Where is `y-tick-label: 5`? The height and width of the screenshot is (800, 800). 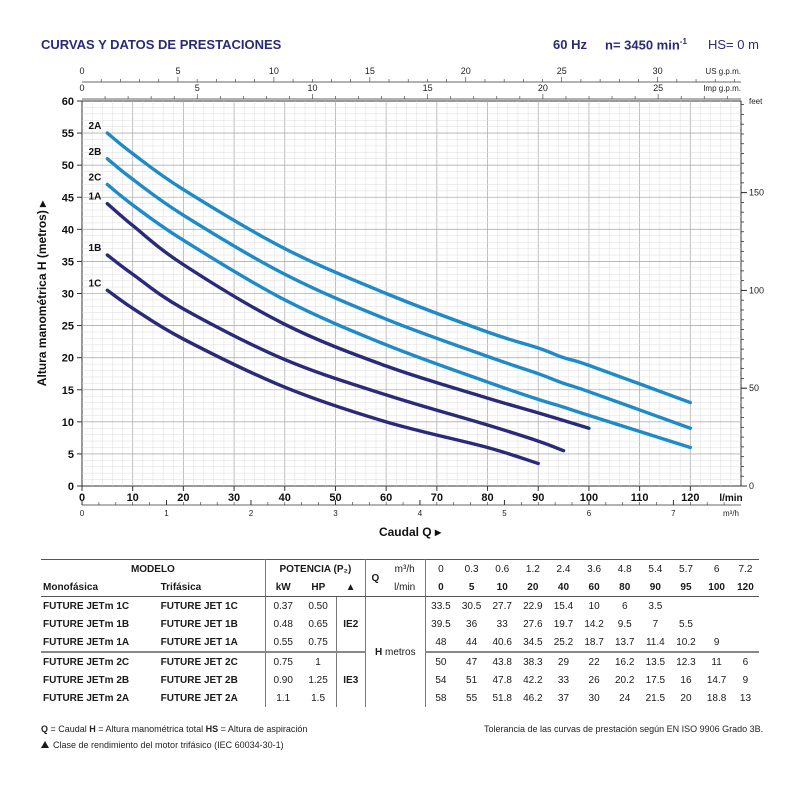
y-tick-label: 5 is located at coordinates (71, 455).